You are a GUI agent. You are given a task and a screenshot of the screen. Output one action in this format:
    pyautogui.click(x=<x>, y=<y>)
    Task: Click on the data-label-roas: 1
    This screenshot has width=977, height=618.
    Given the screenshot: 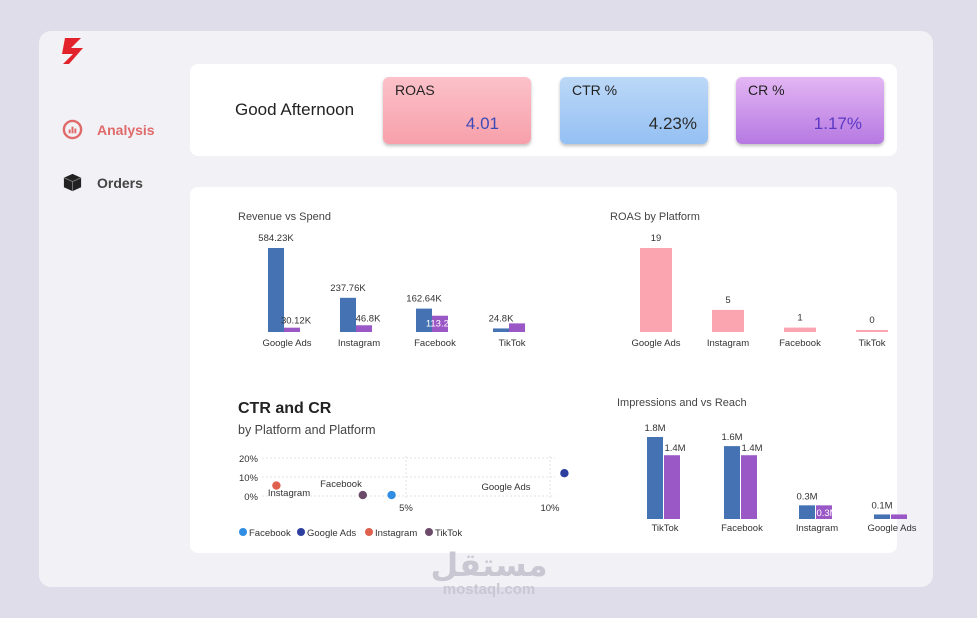 What is the action you would take?
    pyautogui.click(x=799, y=318)
    